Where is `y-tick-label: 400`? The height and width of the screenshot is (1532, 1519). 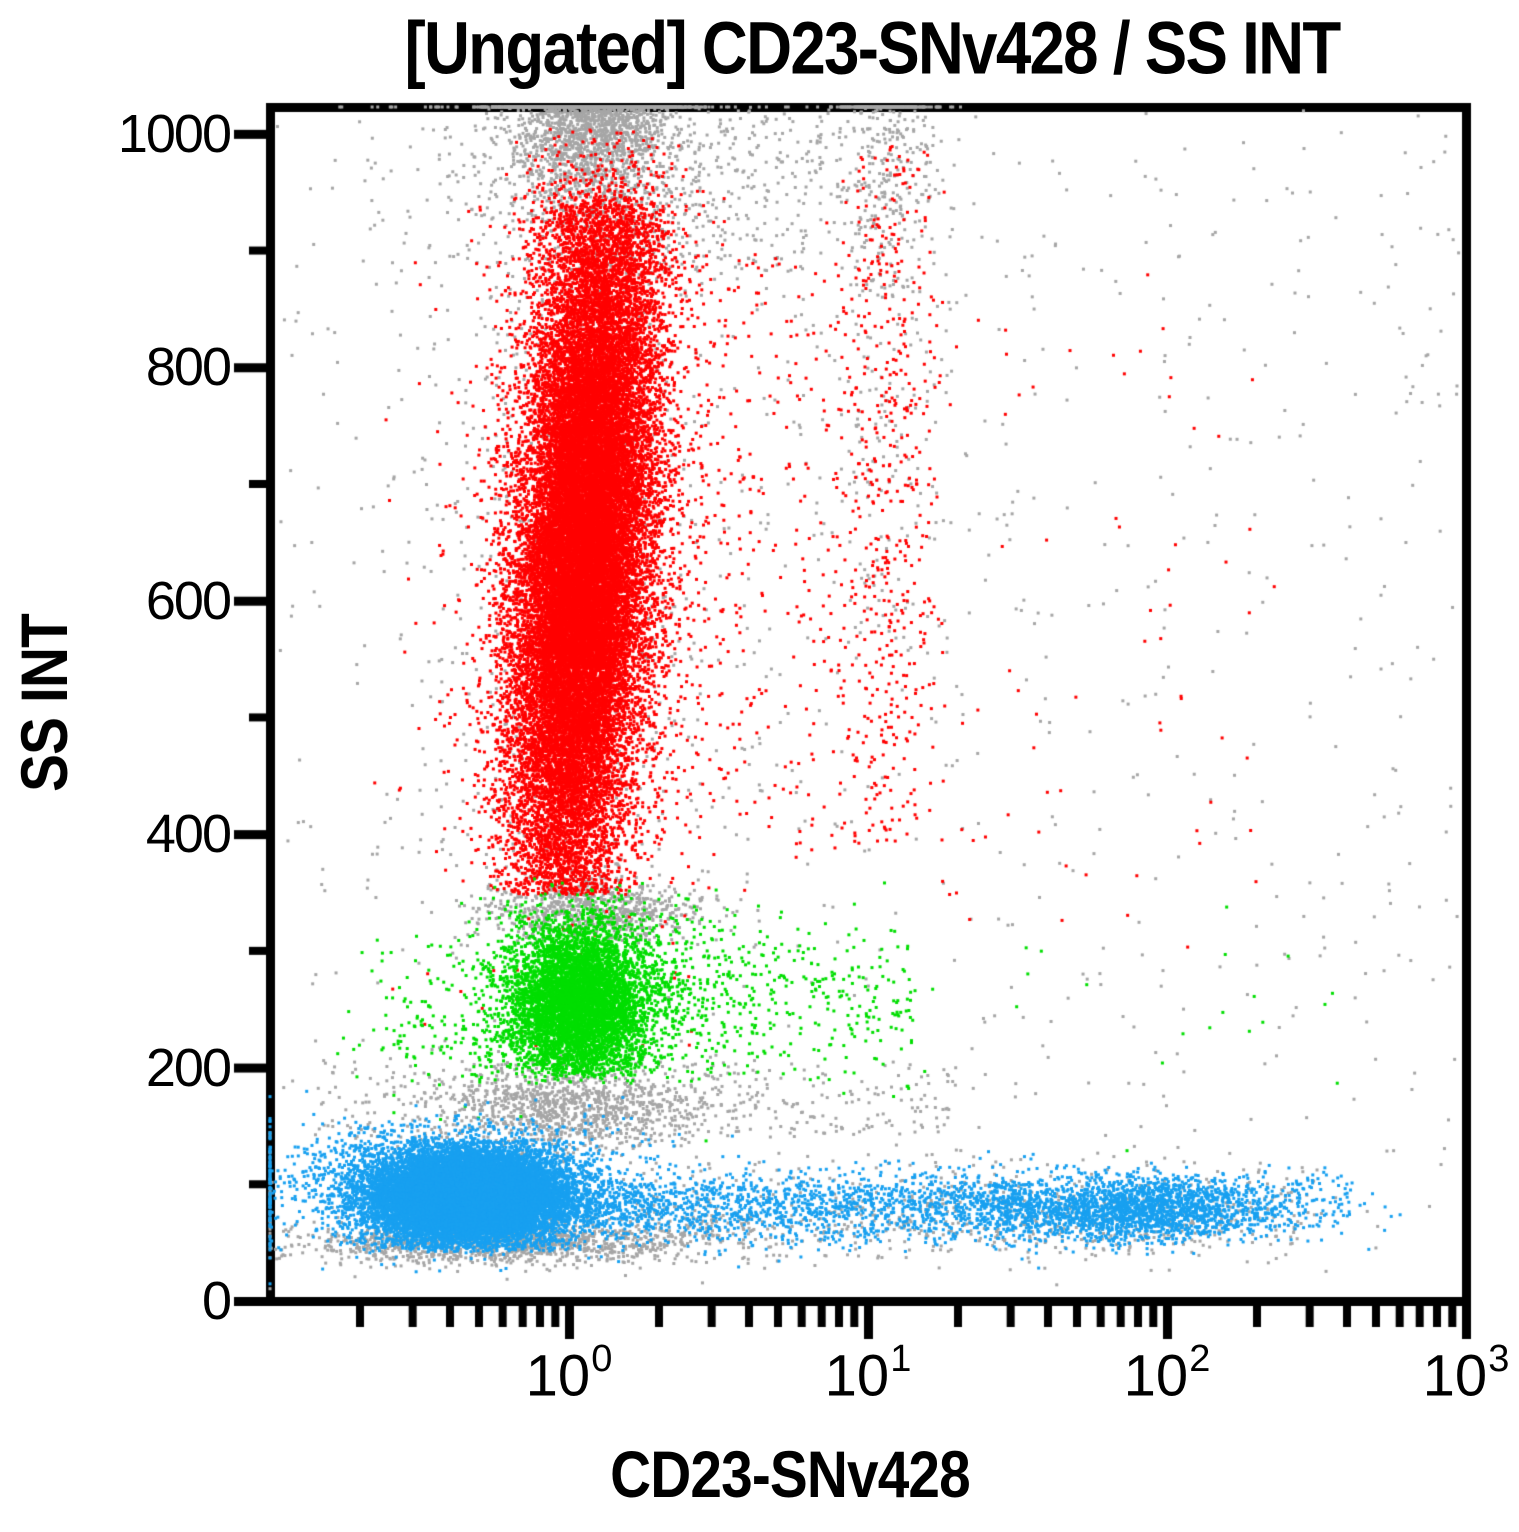
y-tick-label: 400 is located at coordinates (188, 834).